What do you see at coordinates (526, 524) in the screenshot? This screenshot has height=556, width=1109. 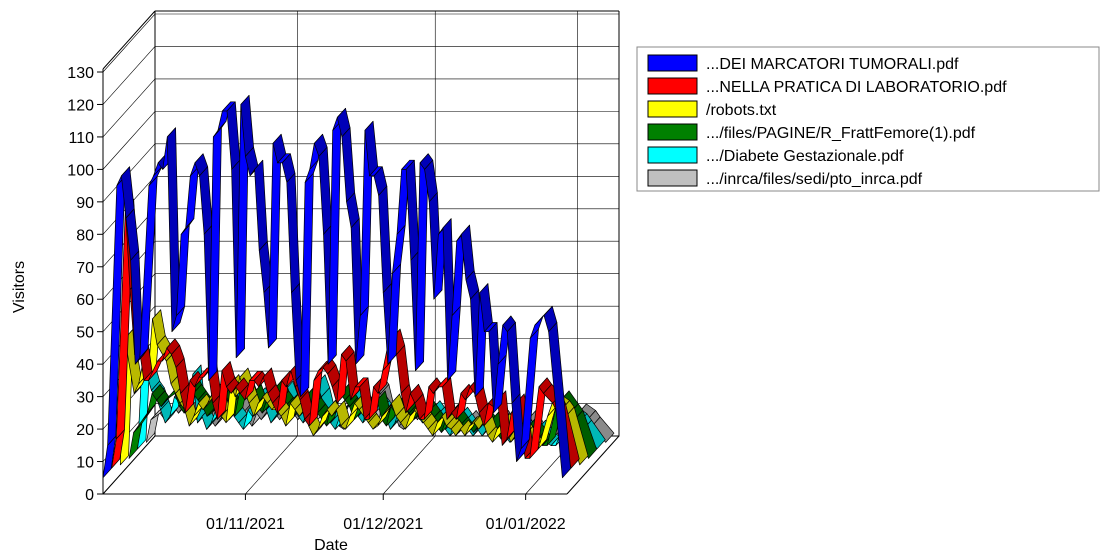 I see `x-tick-label: 01/01/2022` at bounding box center [526, 524].